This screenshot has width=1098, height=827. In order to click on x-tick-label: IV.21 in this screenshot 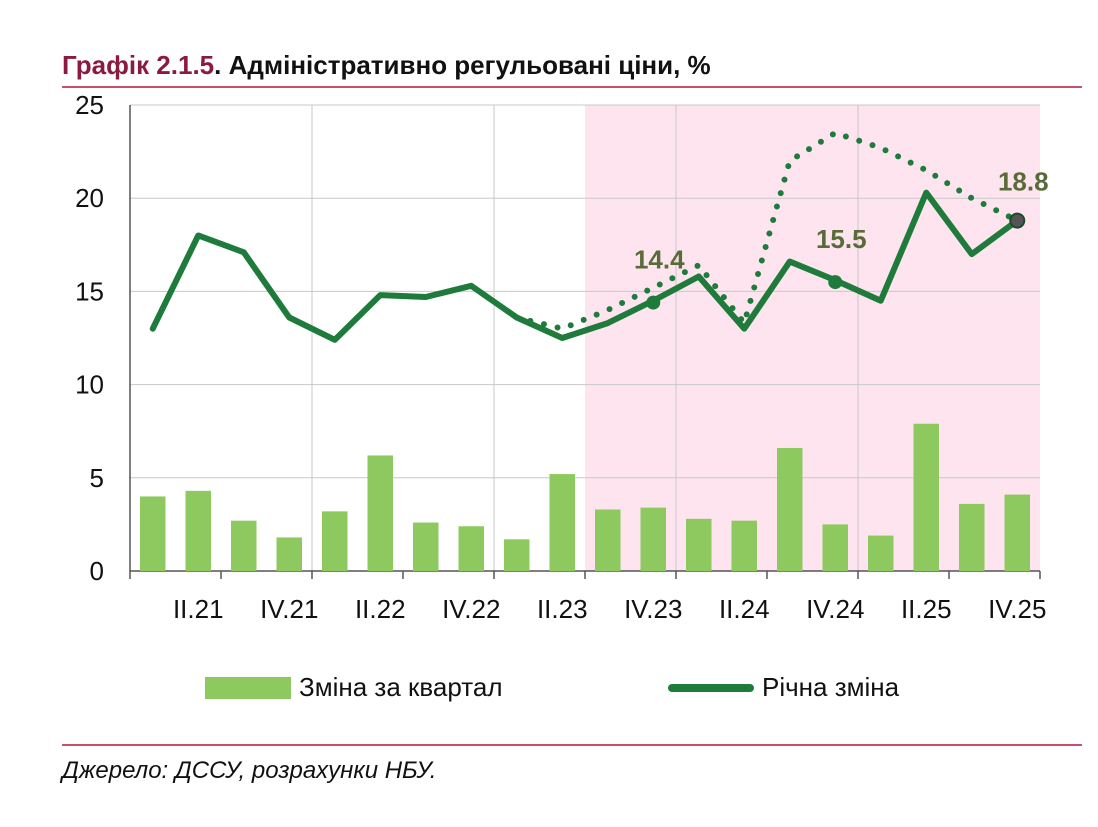, I will do `click(289, 609)`.